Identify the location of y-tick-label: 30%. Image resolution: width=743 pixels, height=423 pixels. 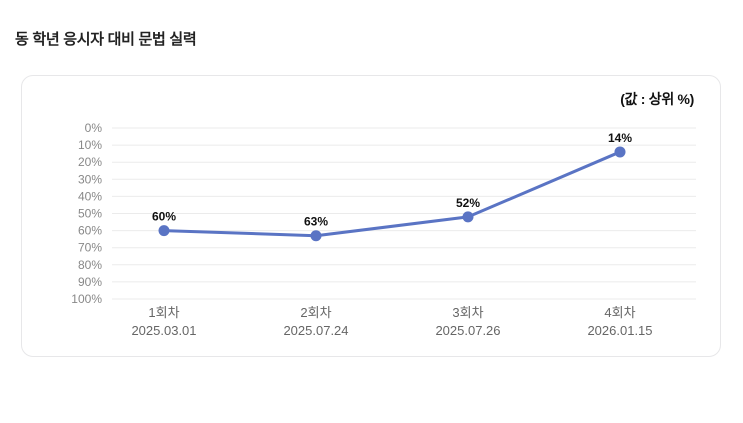
(90, 179).